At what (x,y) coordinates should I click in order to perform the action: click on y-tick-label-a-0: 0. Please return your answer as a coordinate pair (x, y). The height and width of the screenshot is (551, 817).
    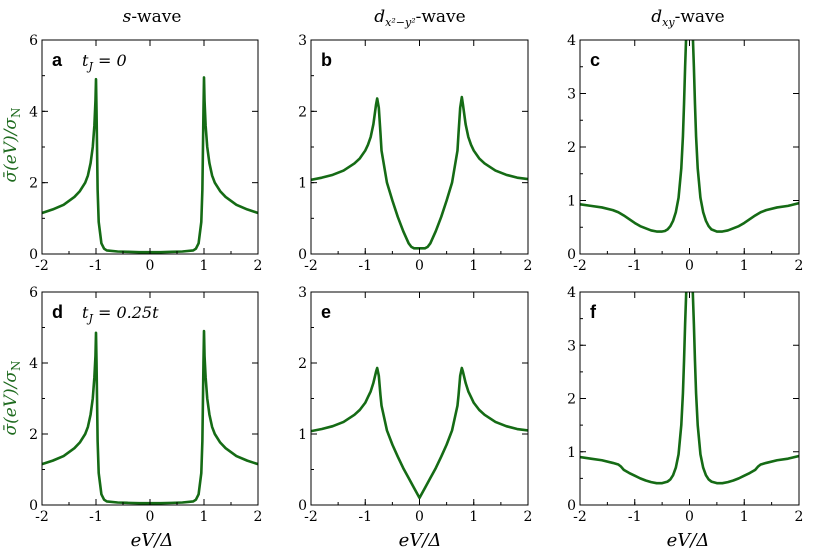
    Looking at the image, I should click on (33, 255).